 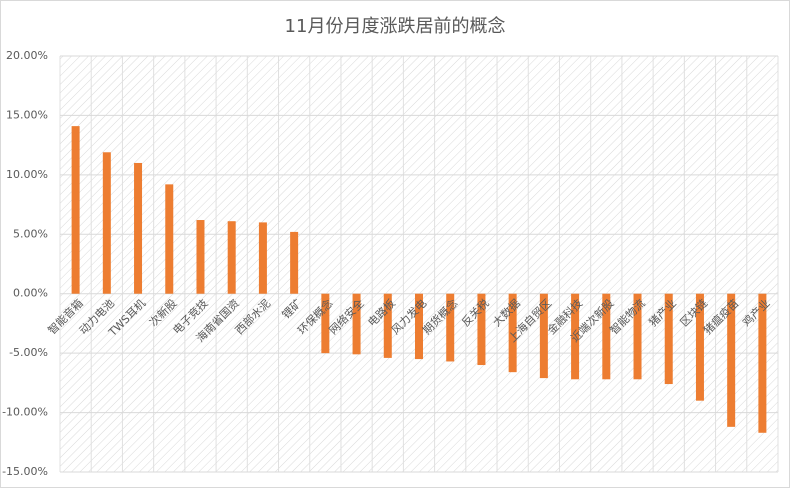 What do you see at coordinates (25, 471) in the screenshot?
I see `y-tick-label: -15.00%` at bounding box center [25, 471].